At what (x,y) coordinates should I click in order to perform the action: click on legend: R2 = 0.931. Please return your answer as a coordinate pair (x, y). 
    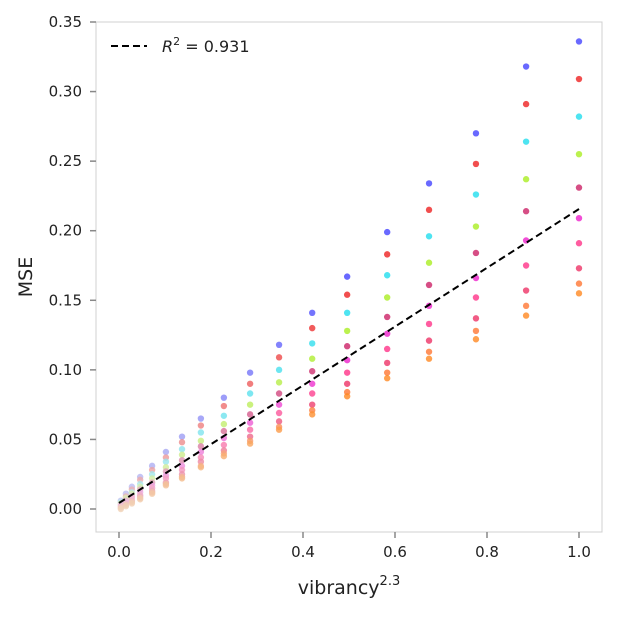
    Looking at the image, I should click on (180, 45).